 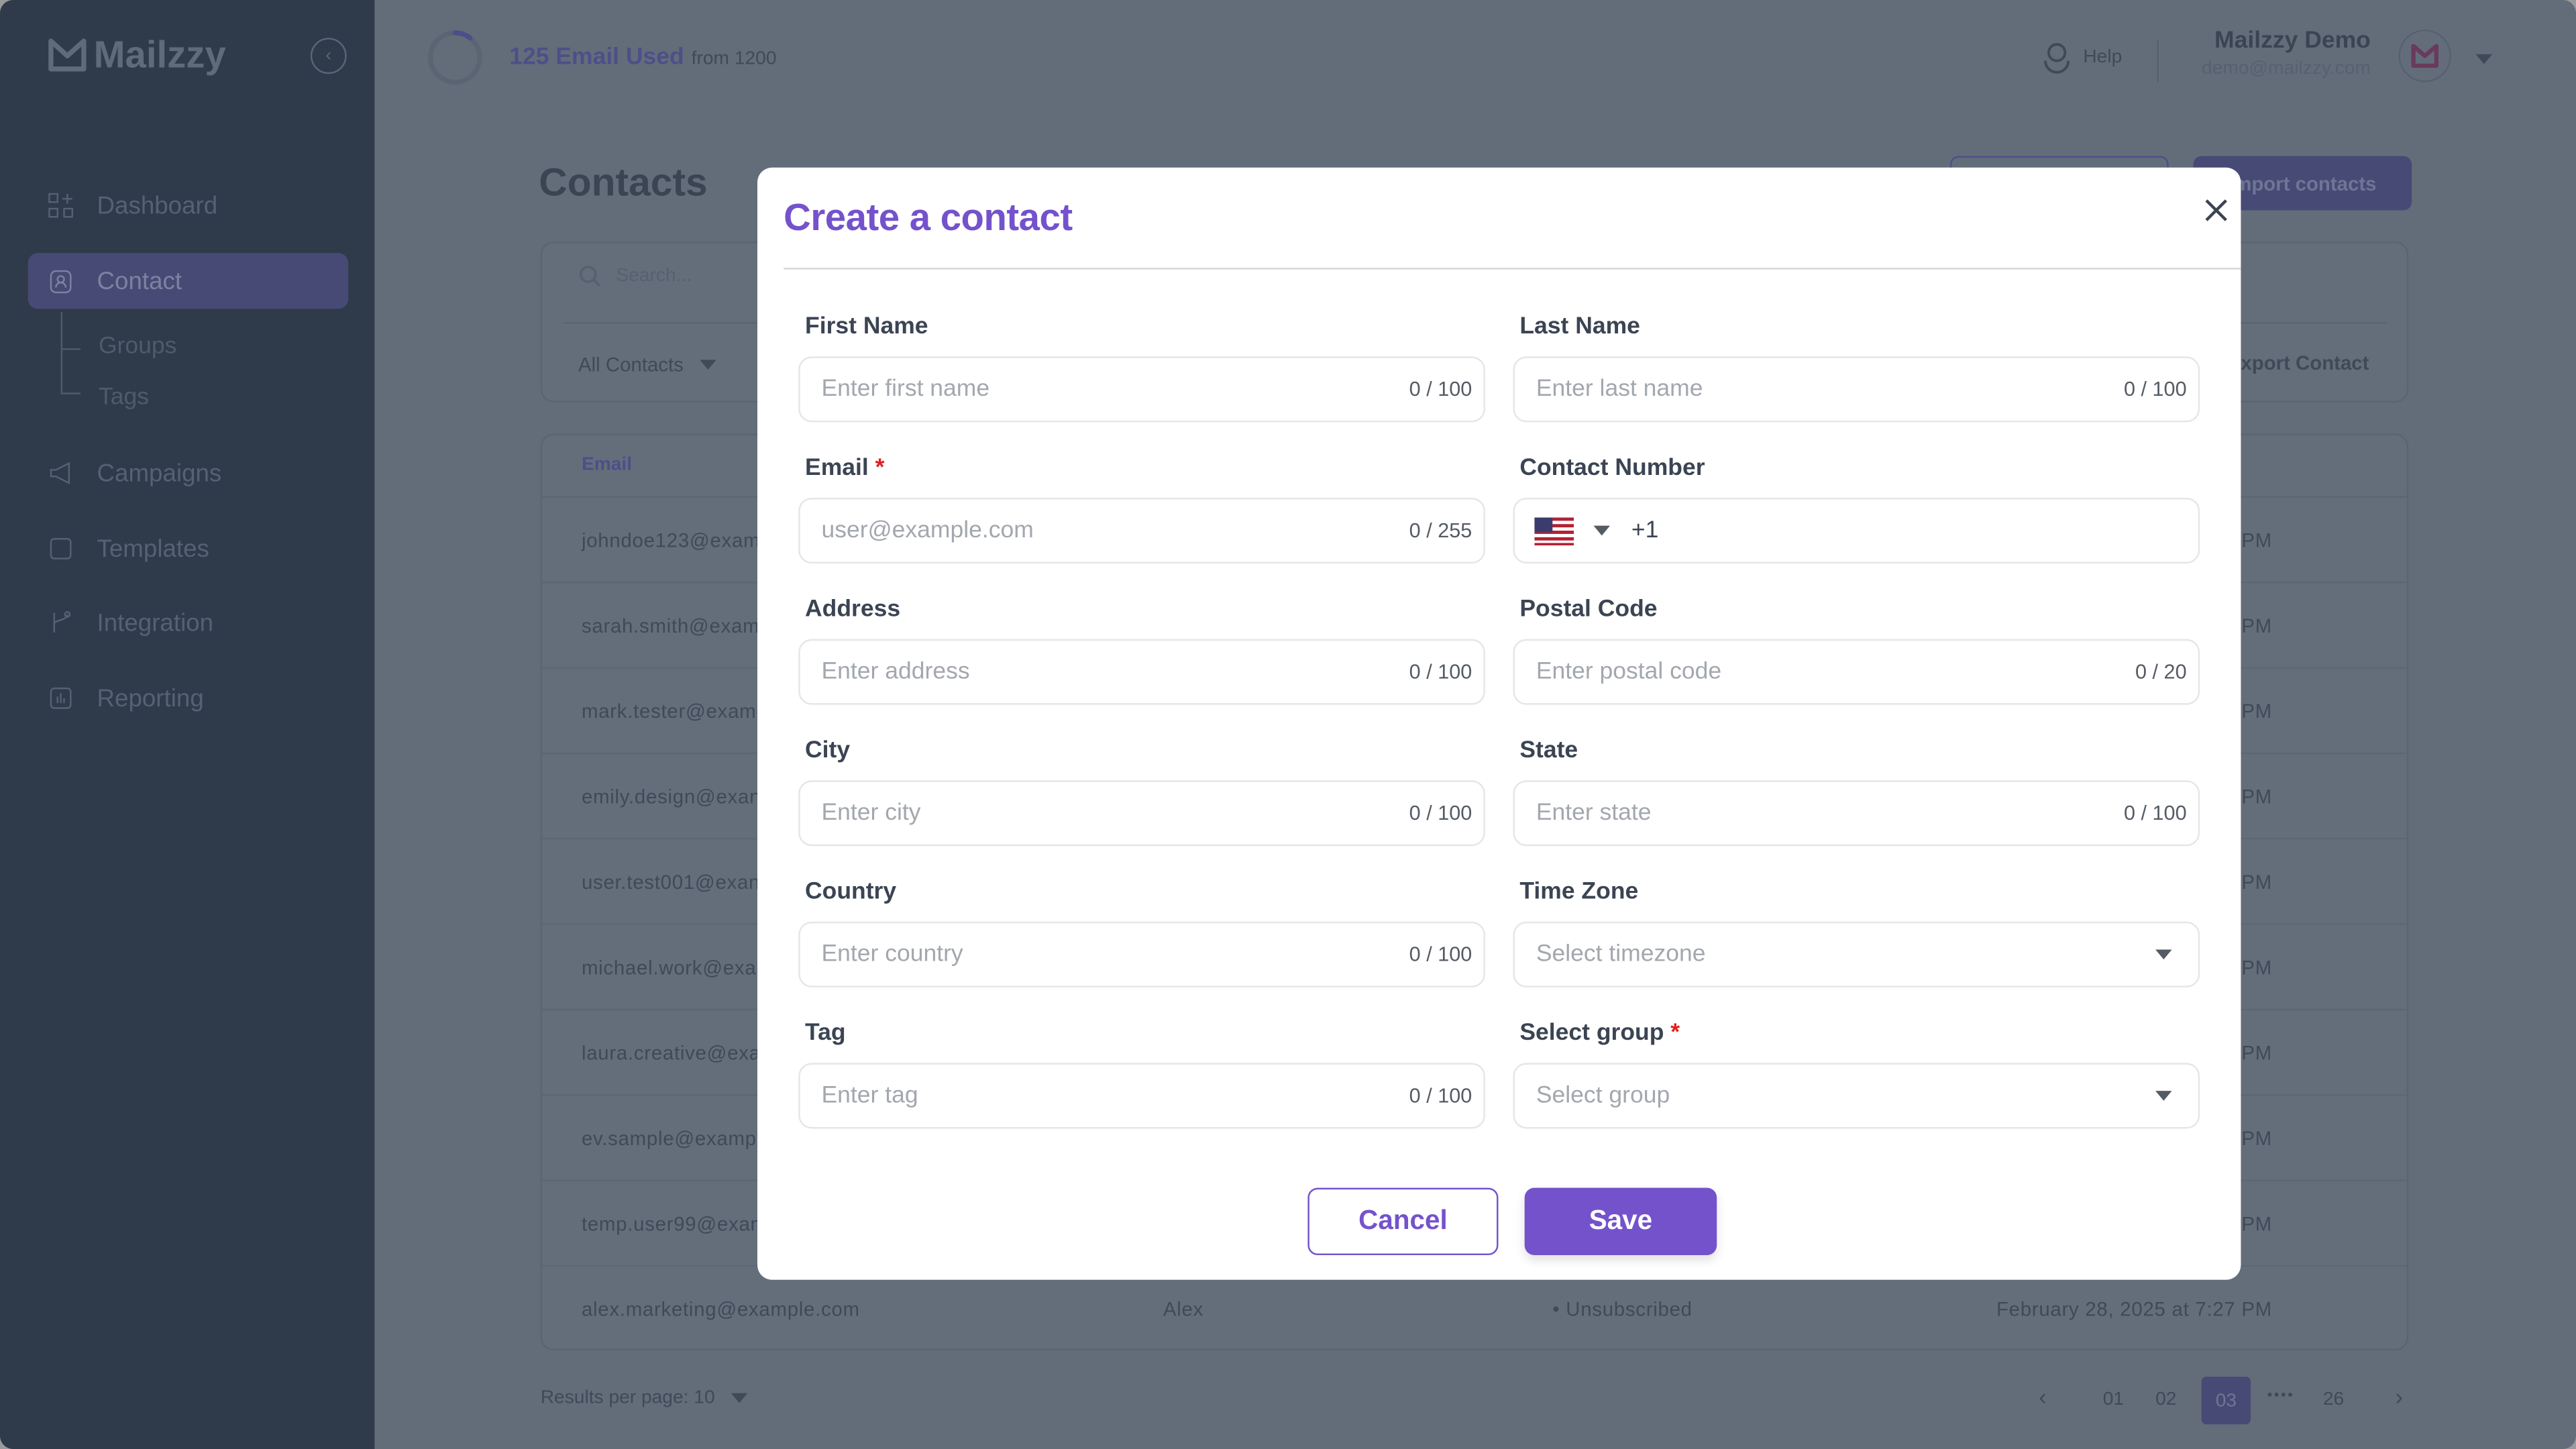 What do you see at coordinates (1183, 1308) in the screenshot?
I see `cell-name: Alex` at bounding box center [1183, 1308].